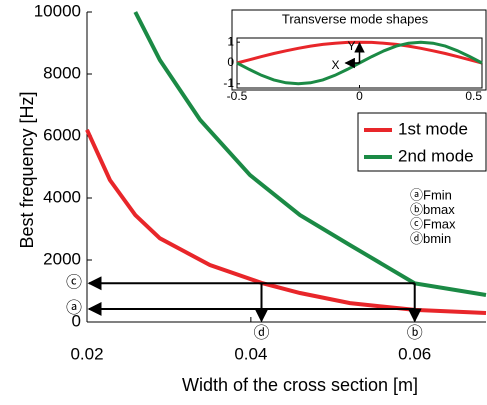  I want to click on guide-label: ⓐ, so click(74, 308).